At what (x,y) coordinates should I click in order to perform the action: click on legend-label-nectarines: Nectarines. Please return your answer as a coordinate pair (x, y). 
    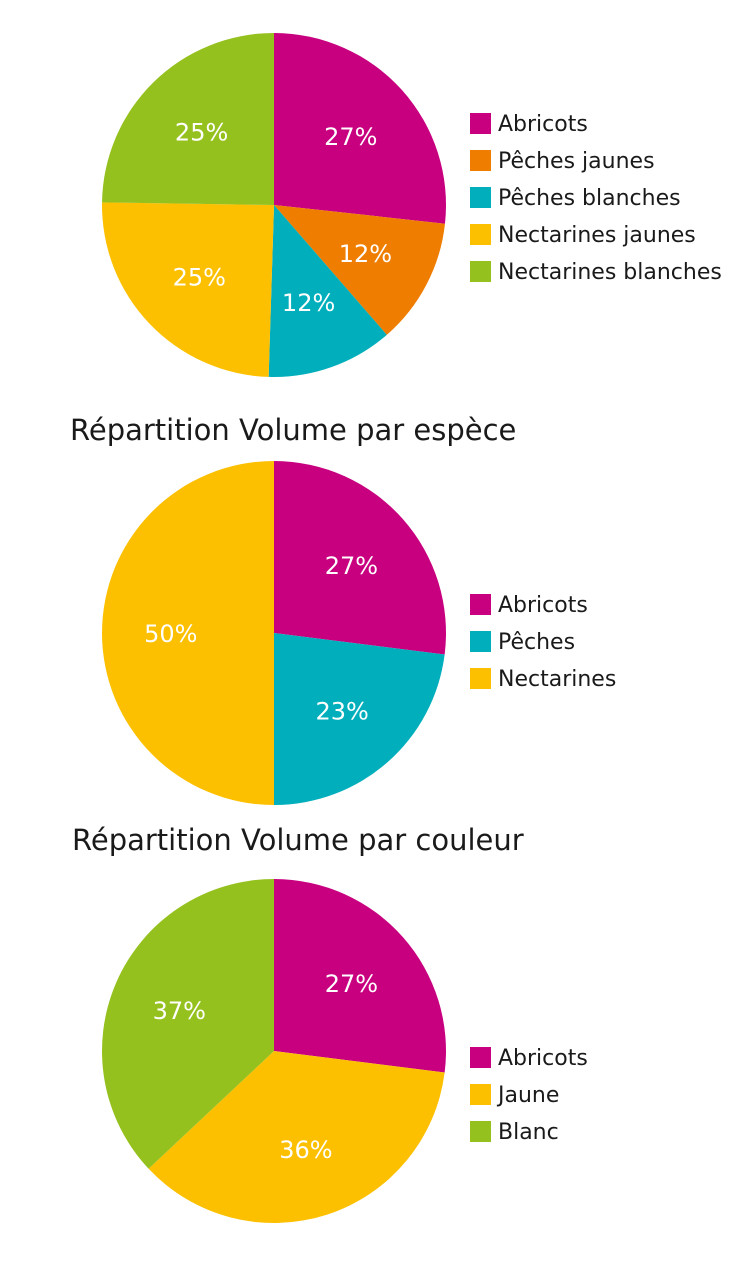
    Looking at the image, I should click on (557, 679).